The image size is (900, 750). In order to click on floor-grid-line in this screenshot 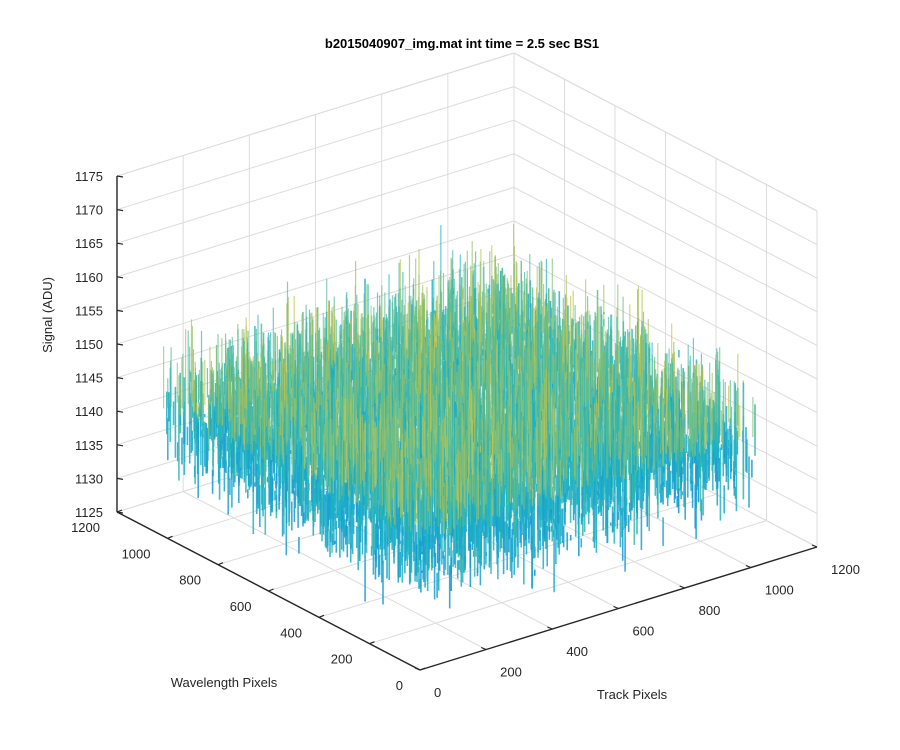, I will do `click(568, 582)`.